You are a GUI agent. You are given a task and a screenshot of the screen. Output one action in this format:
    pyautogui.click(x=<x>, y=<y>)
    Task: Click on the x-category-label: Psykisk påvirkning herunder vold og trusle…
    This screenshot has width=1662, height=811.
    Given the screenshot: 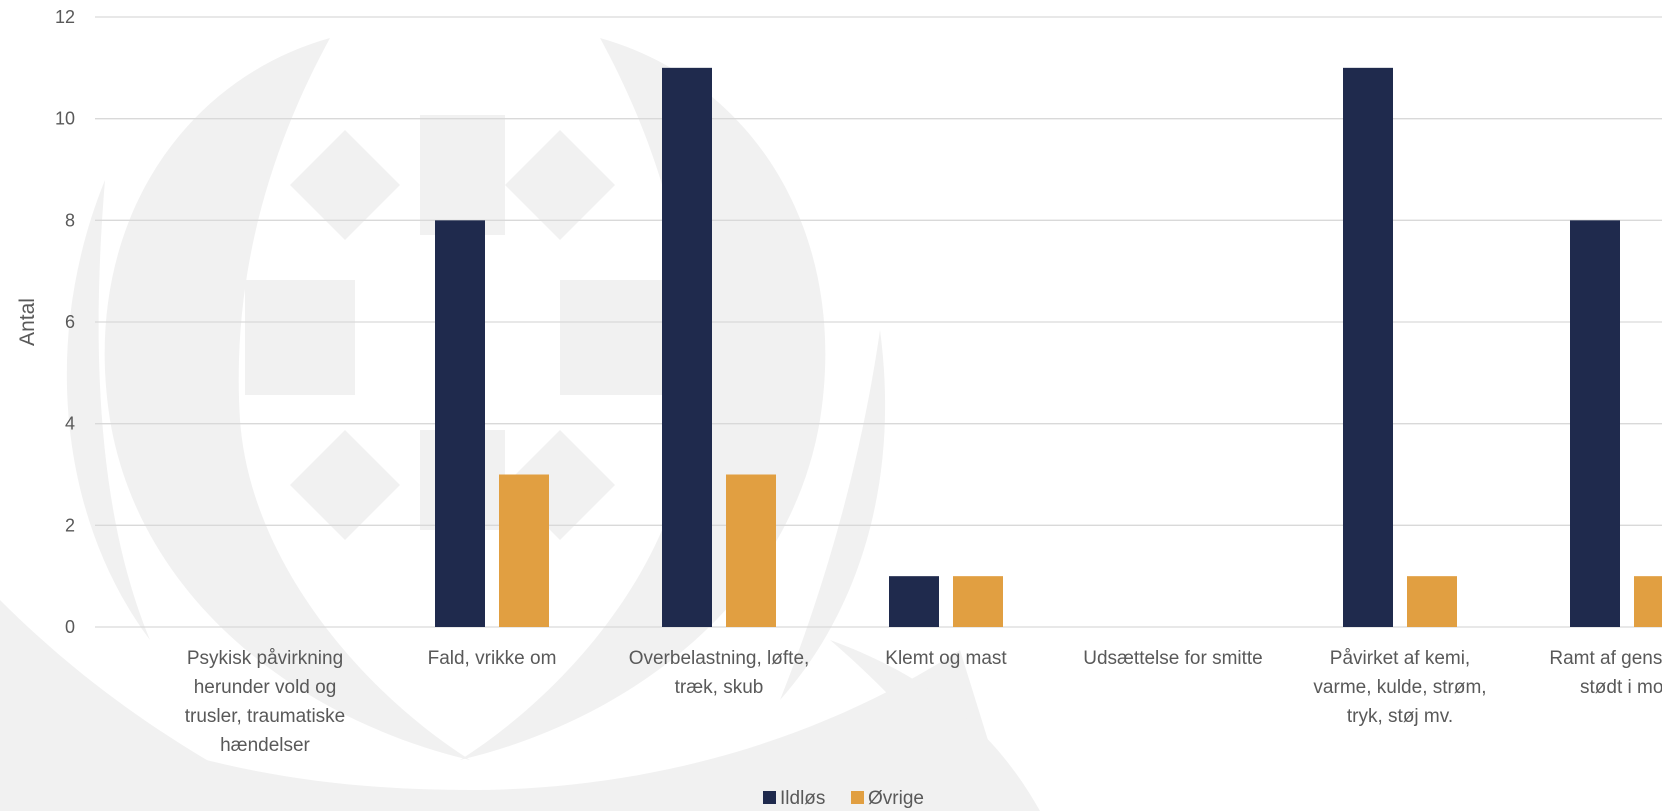 What is the action you would take?
    pyautogui.click(x=265, y=702)
    